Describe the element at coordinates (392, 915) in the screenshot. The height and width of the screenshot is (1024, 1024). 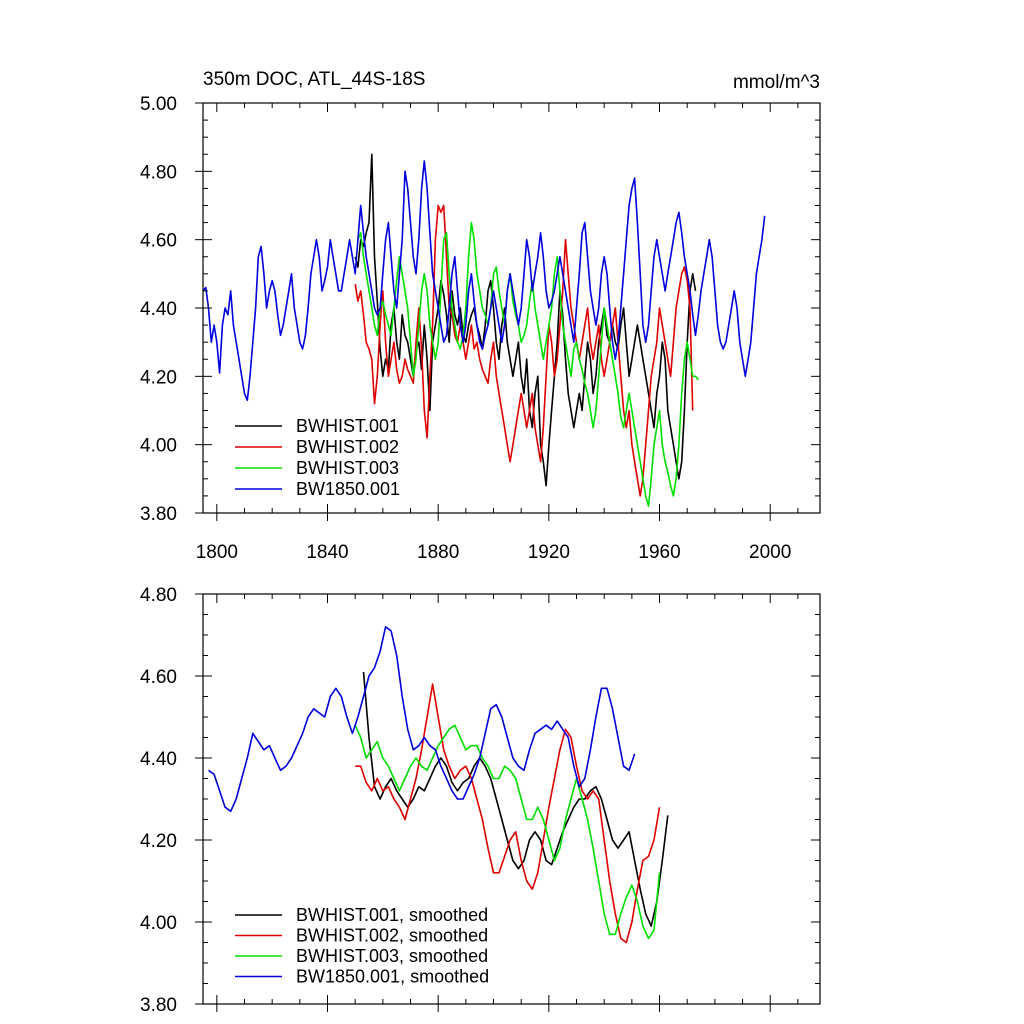
I see `legend-label: BWHIST.001, smoothed` at that location.